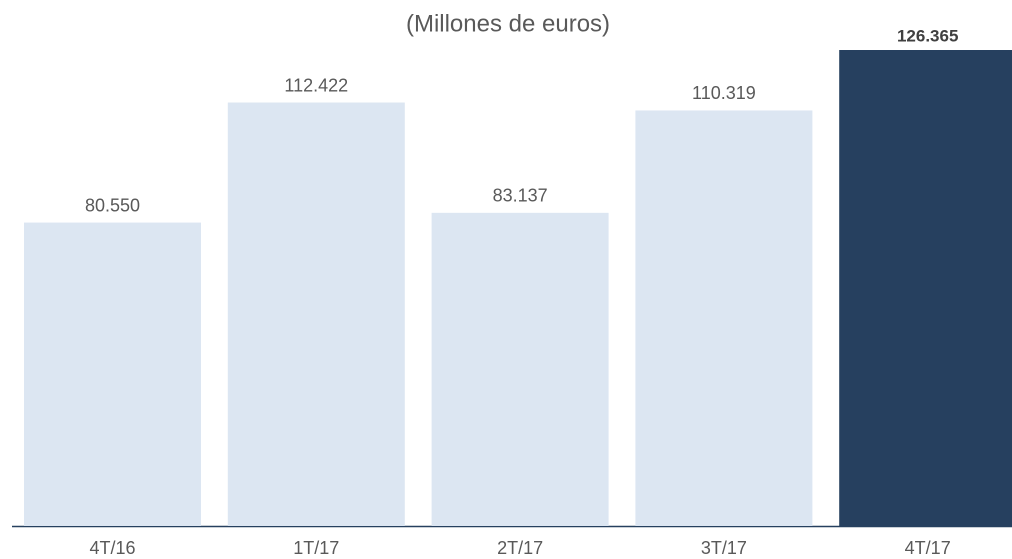 Image resolution: width=1012 pixels, height=559 pixels. What do you see at coordinates (112, 548) in the screenshot?
I see `x-tick-label: 4T/16` at bounding box center [112, 548].